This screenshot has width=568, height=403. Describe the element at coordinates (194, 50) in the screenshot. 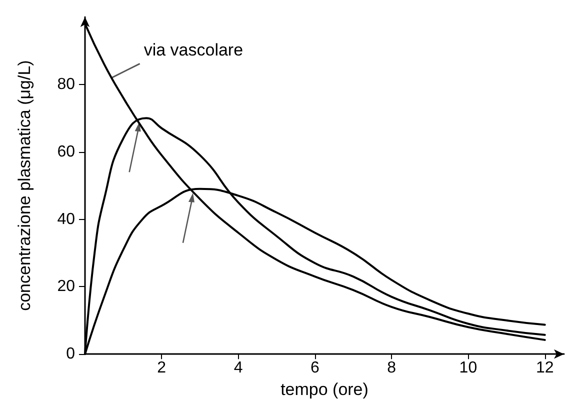

I see `annotation: via vascolare` at that location.